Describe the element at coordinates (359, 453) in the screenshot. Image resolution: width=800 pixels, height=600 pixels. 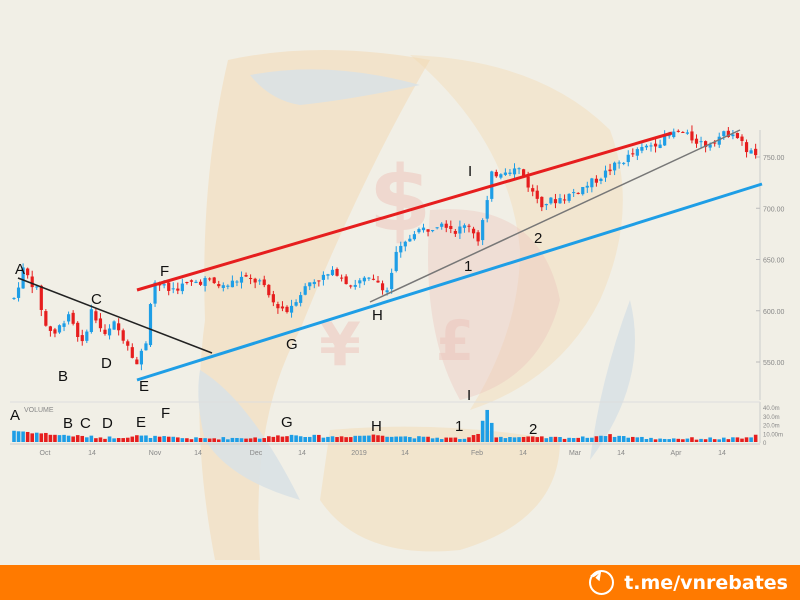
I see `date-tick-label: 2019` at that location.